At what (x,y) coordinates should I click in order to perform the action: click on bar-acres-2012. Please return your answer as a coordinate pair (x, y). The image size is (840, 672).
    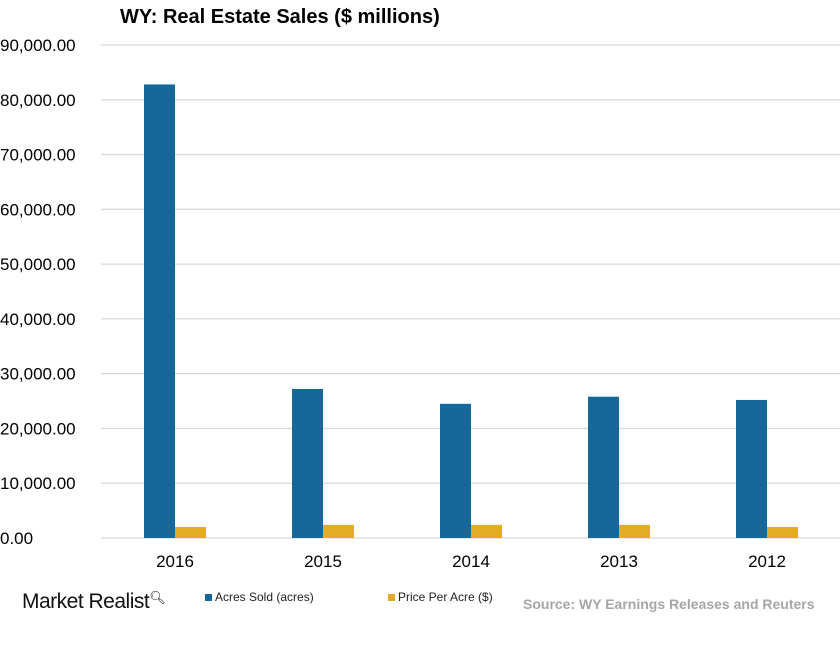
    Looking at the image, I should click on (751, 468).